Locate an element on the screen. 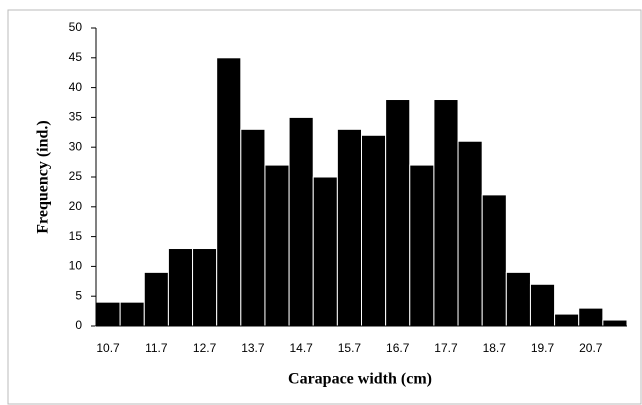  x-tick-label: 15.7 is located at coordinates (350, 348).